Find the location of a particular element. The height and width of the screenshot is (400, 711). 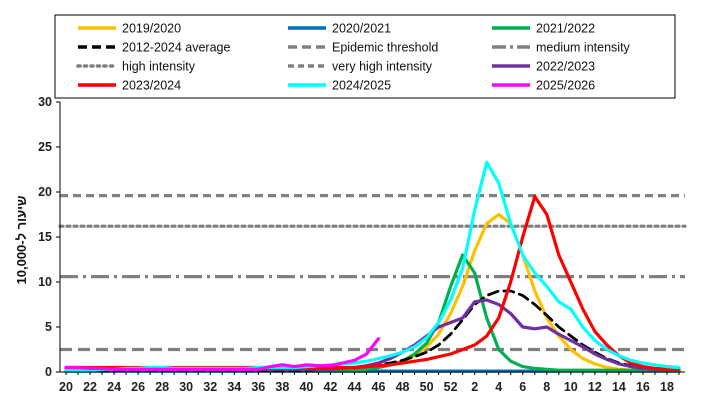

x-tick-label: 34 is located at coordinates (234, 387).